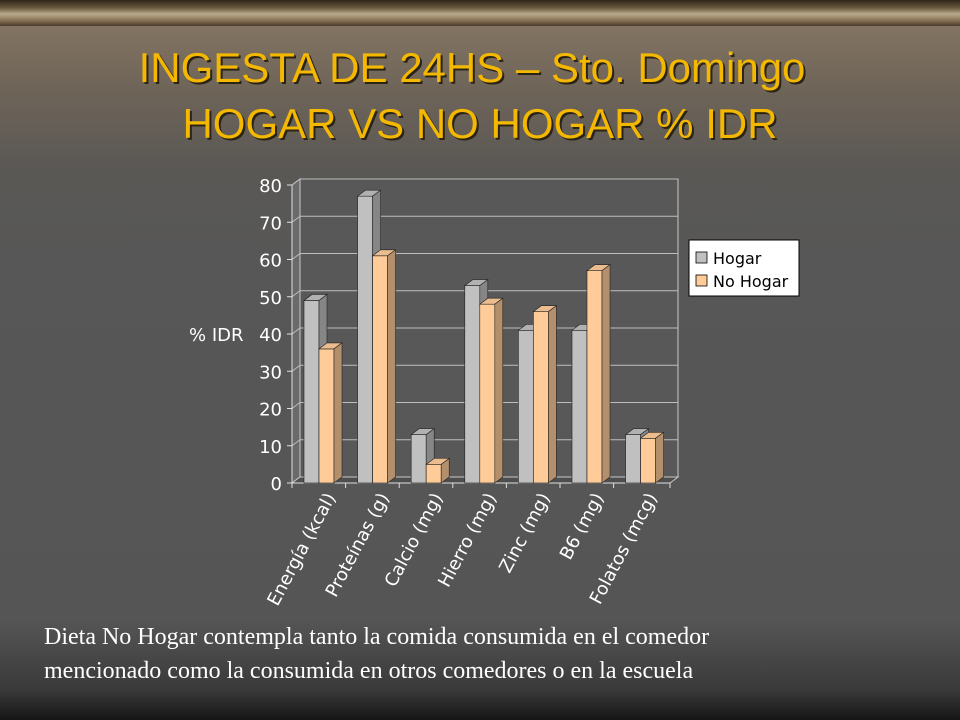 Image resolution: width=960 pixels, height=720 pixels. I want to click on chart-legend: Hogar No Hogar, so click(744, 268).